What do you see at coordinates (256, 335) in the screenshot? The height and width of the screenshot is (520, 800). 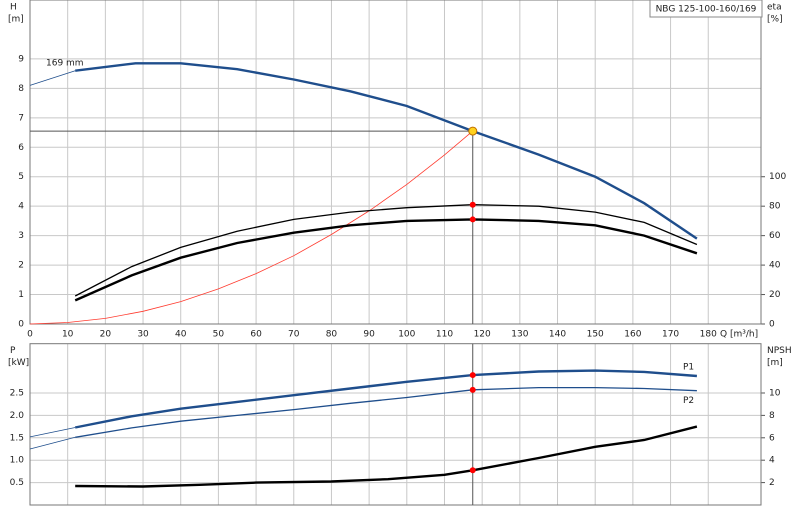 I see `x-tick-label: 60` at bounding box center [256, 335].